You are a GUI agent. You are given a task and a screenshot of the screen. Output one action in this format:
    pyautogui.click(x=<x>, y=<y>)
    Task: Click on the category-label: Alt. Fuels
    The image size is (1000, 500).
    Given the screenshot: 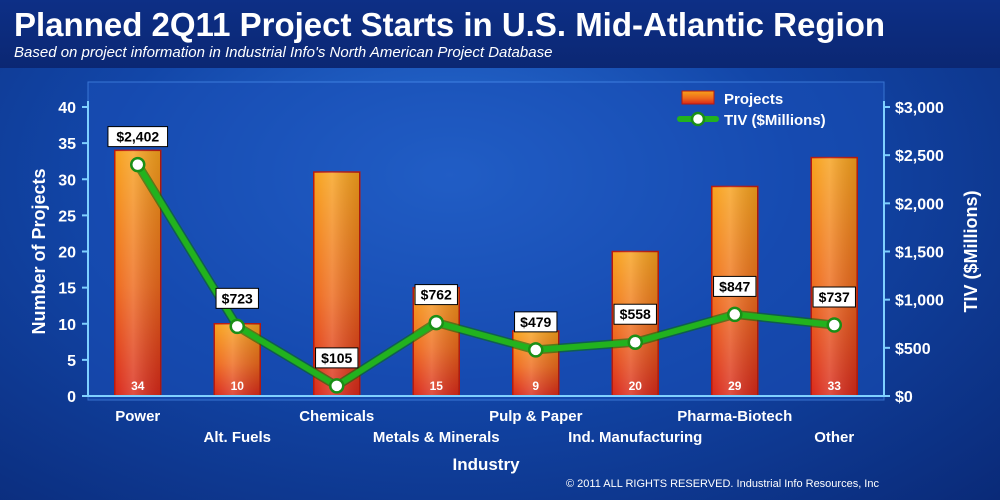 What is the action you would take?
    pyautogui.click(x=237, y=437)
    